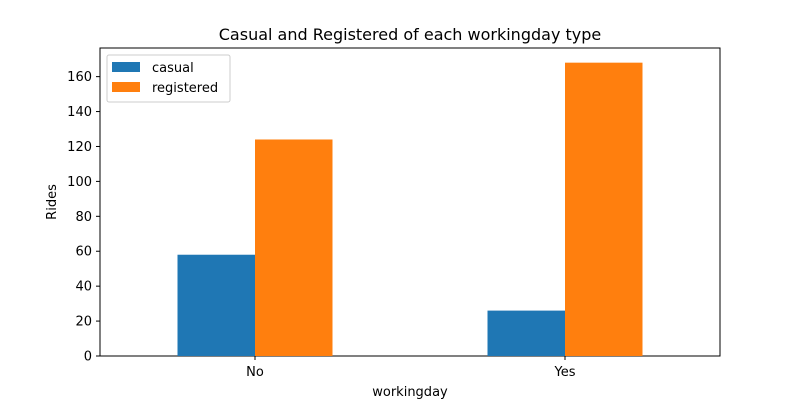 Image resolution: width=800 pixels, height=400 pixels. I want to click on y-axis-ticks: 0 20 40 60 80 100 120 140 160, so click(83, 217).